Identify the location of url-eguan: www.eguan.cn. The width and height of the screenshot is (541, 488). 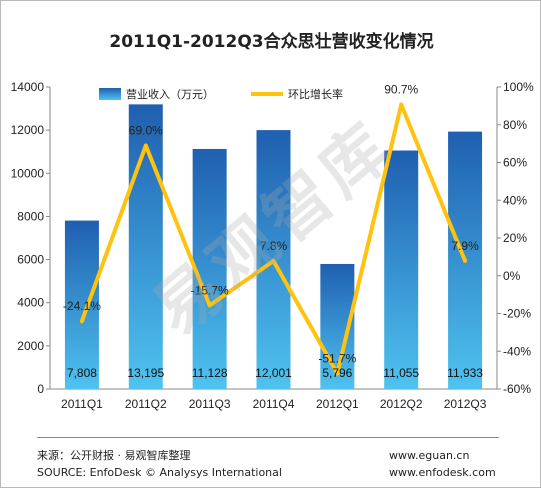
(429, 455).